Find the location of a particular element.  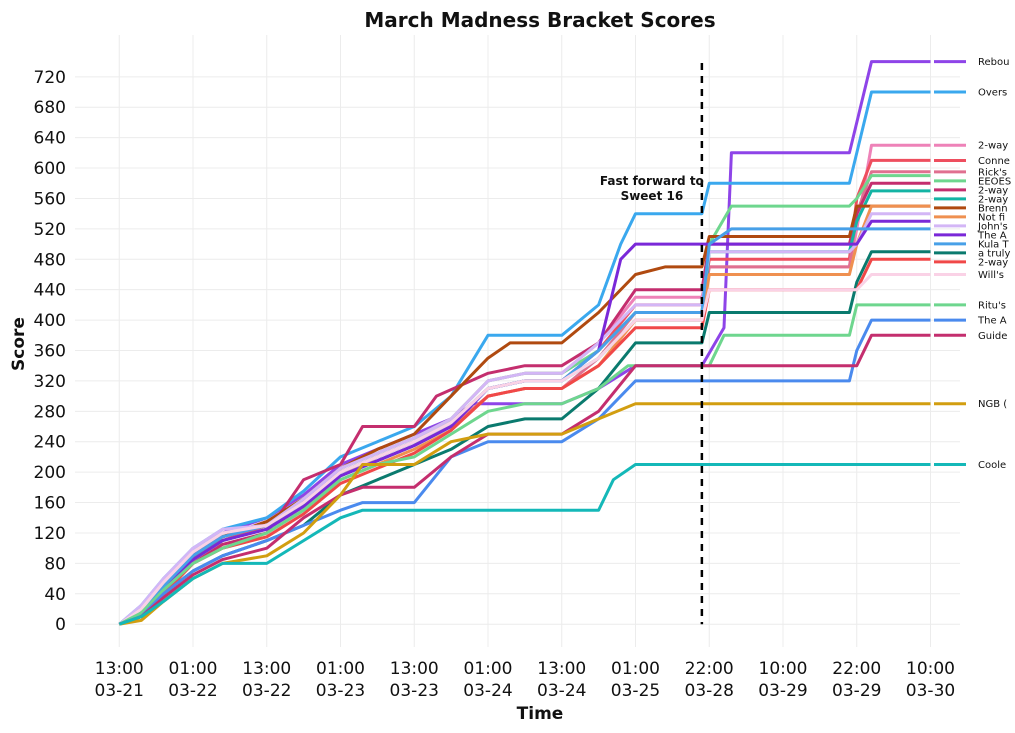

chart-title: March Madness Bracket Scores is located at coordinates (539, 20).